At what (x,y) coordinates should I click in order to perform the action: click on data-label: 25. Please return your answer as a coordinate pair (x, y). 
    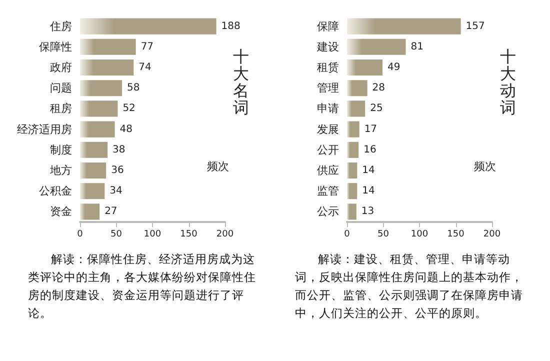
    Looking at the image, I should click on (376, 108).